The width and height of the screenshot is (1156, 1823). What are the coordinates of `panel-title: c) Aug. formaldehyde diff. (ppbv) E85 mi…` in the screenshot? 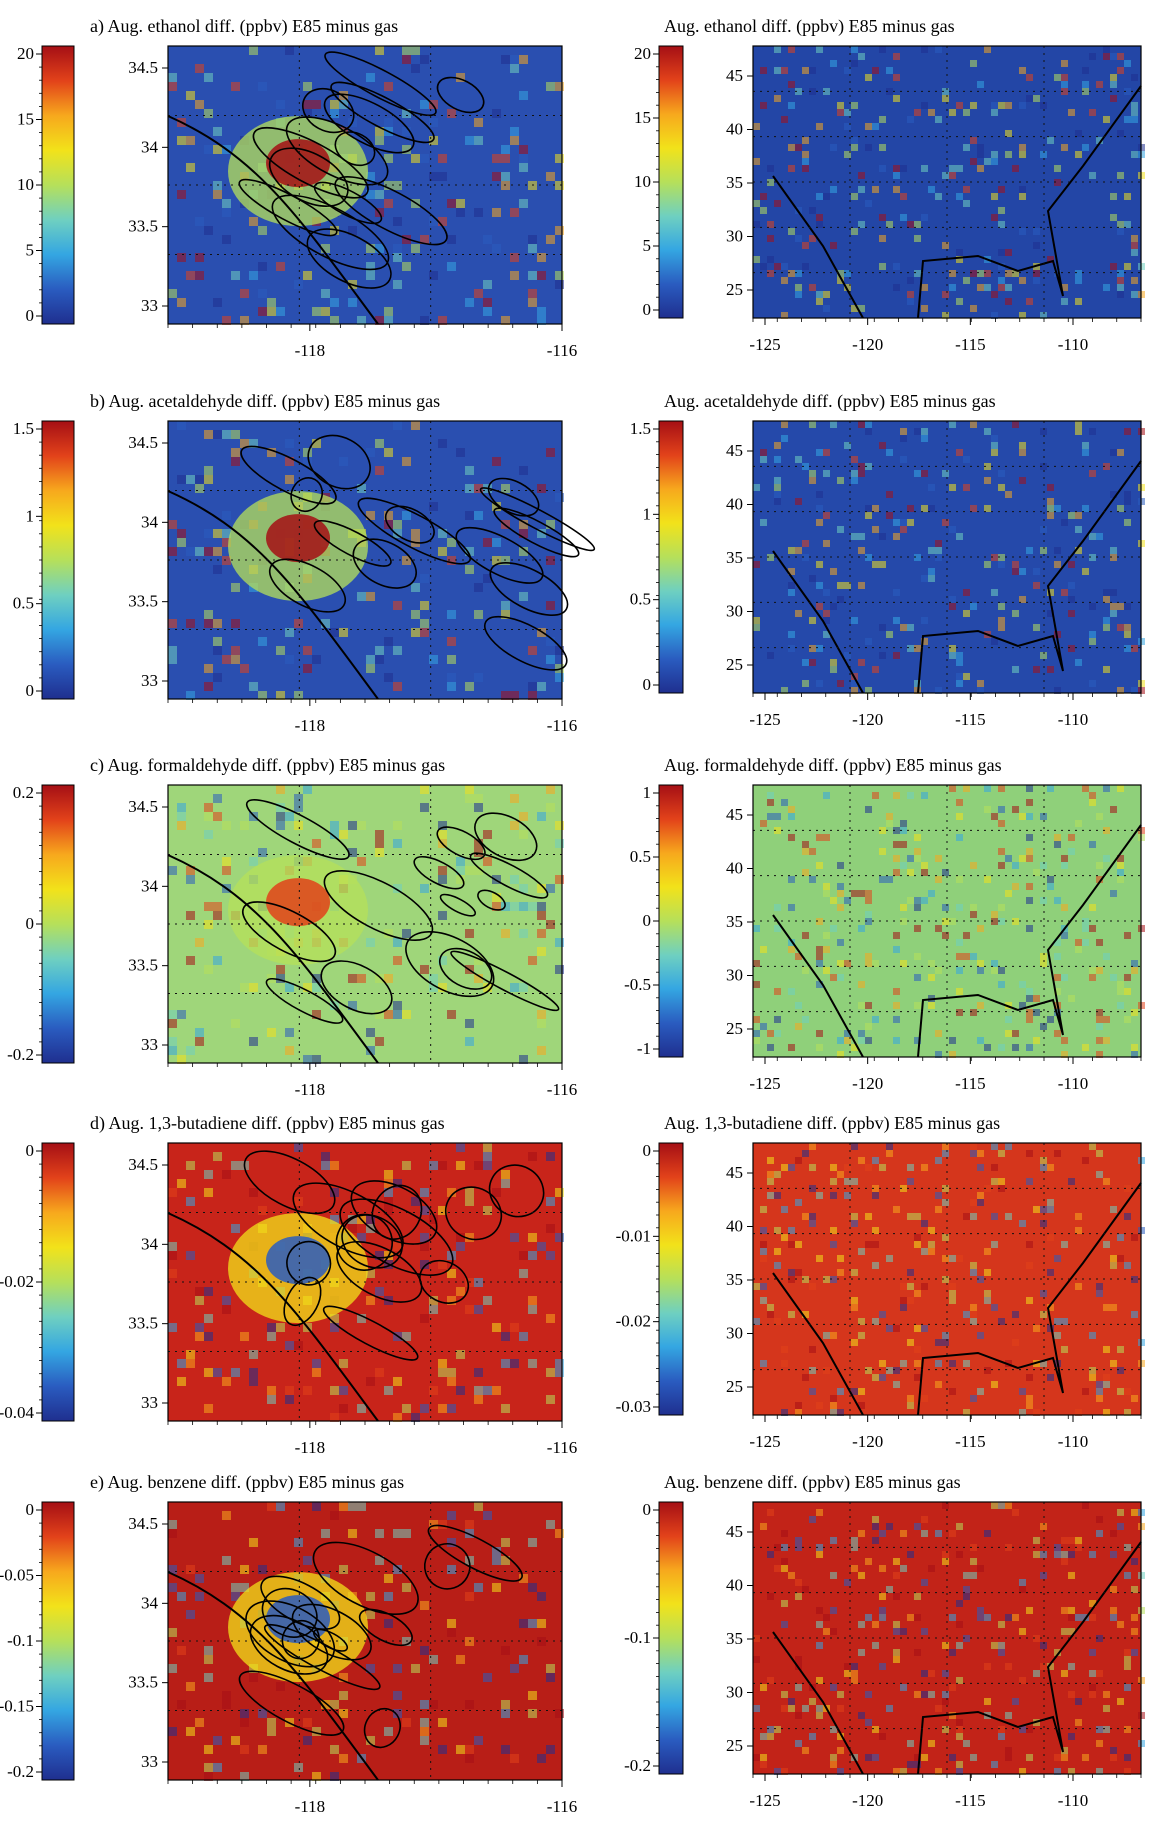 It's located at (267, 765).